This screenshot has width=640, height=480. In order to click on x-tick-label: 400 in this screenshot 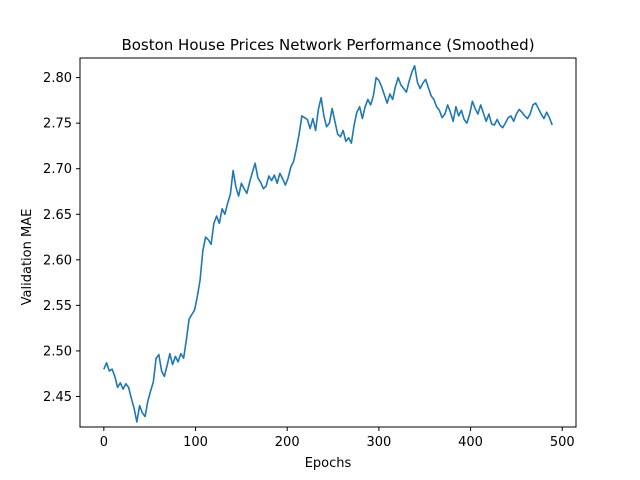, I will do `click(470, 442)`.